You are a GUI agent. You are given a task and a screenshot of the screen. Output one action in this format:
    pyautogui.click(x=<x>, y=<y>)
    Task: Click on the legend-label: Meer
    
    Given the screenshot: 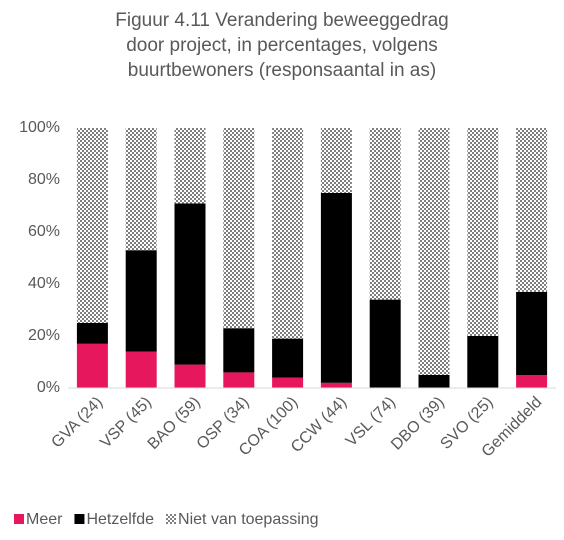 What is the action you would take?
    pyautogui.click(x=44, y=519)
    